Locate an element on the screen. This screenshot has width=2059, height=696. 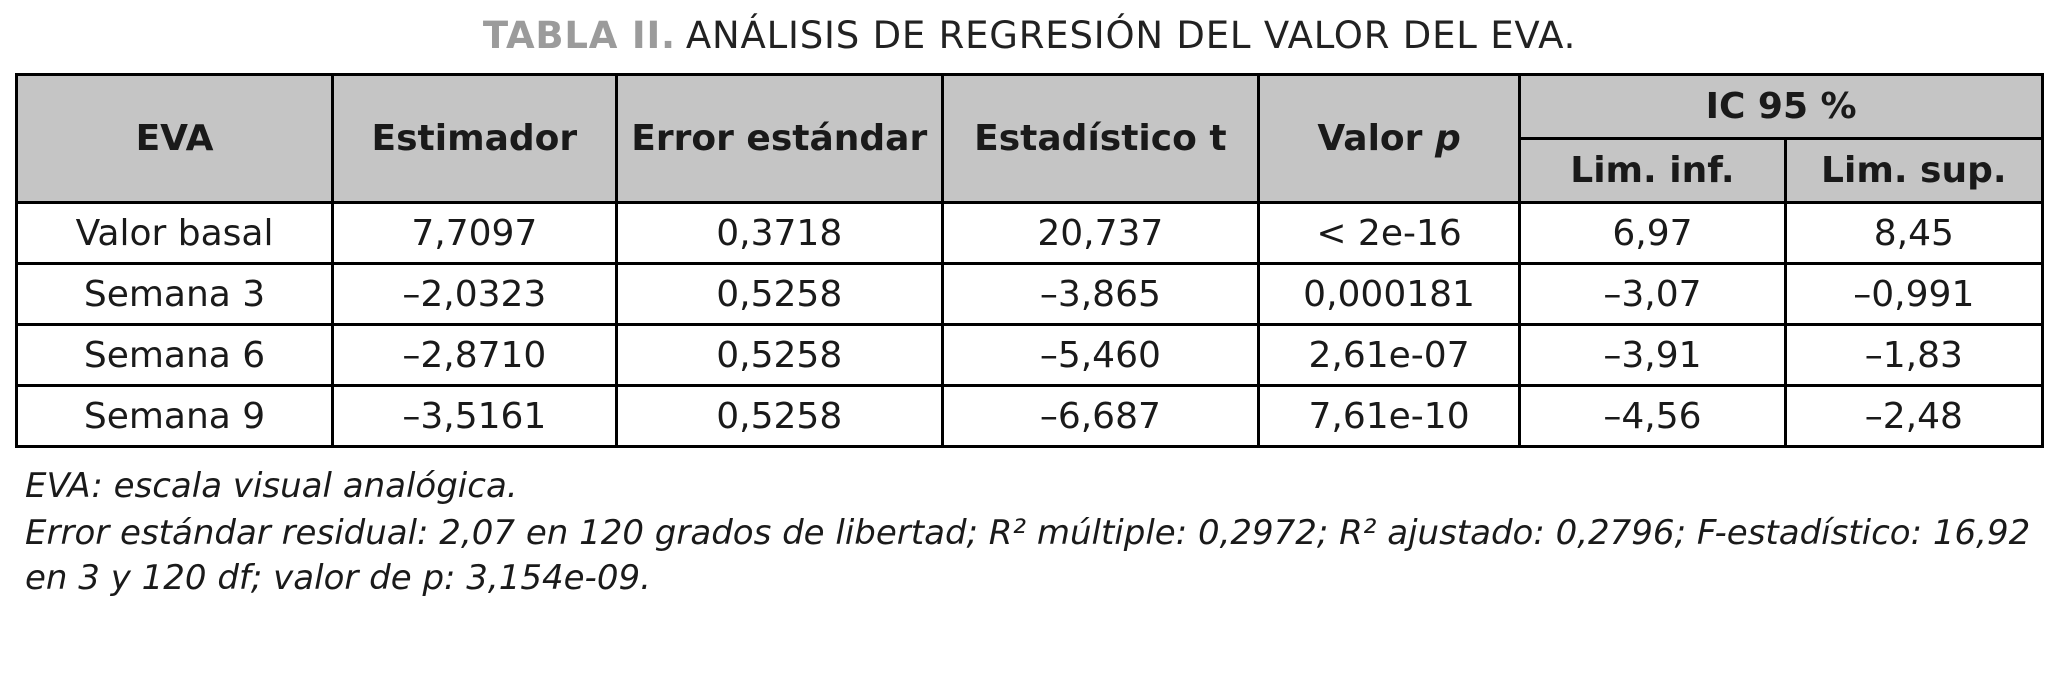
table-title-label: TABLA II. is located at coordinates (579, 35).